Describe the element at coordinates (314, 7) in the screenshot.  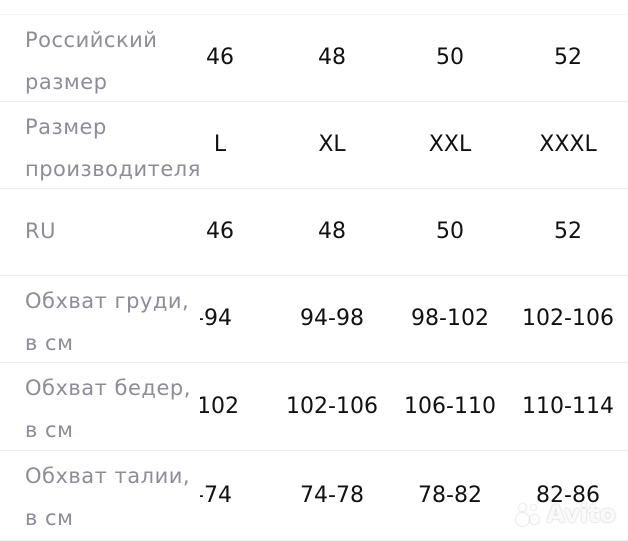
I see `previous-row-edge` at that location.